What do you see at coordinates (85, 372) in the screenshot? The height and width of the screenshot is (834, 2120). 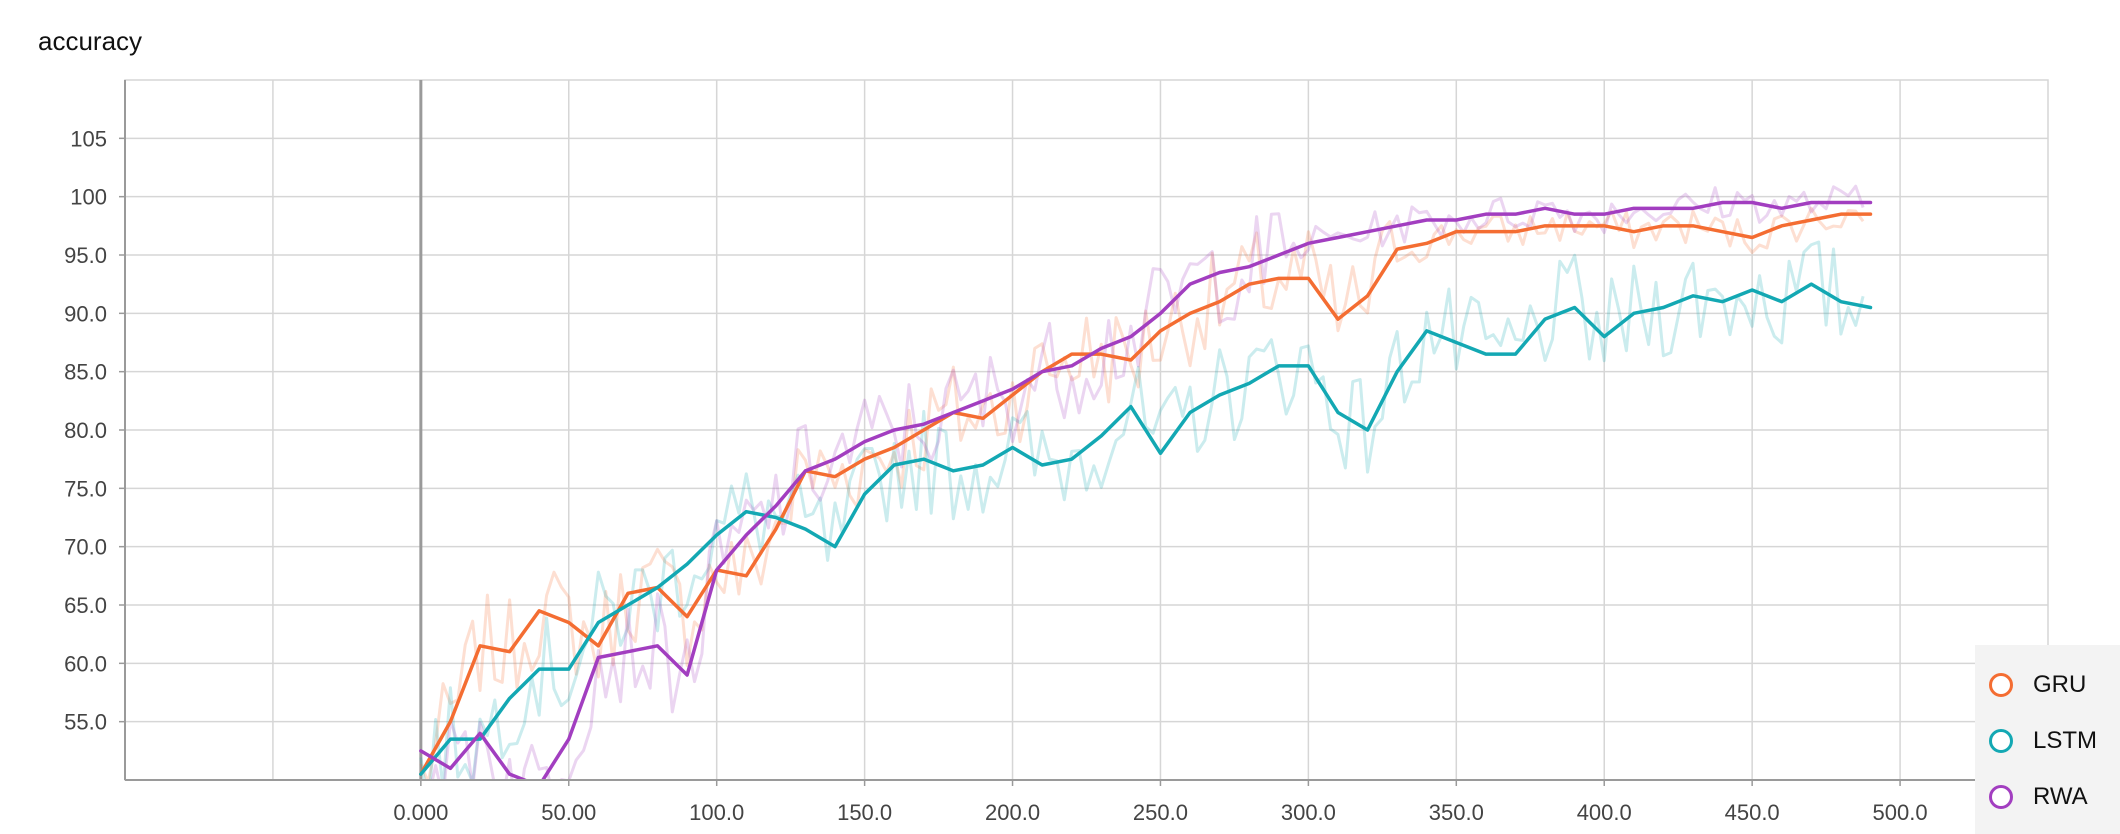 I see `y-tick-label: 85.0` at bounding box center [85, 372].